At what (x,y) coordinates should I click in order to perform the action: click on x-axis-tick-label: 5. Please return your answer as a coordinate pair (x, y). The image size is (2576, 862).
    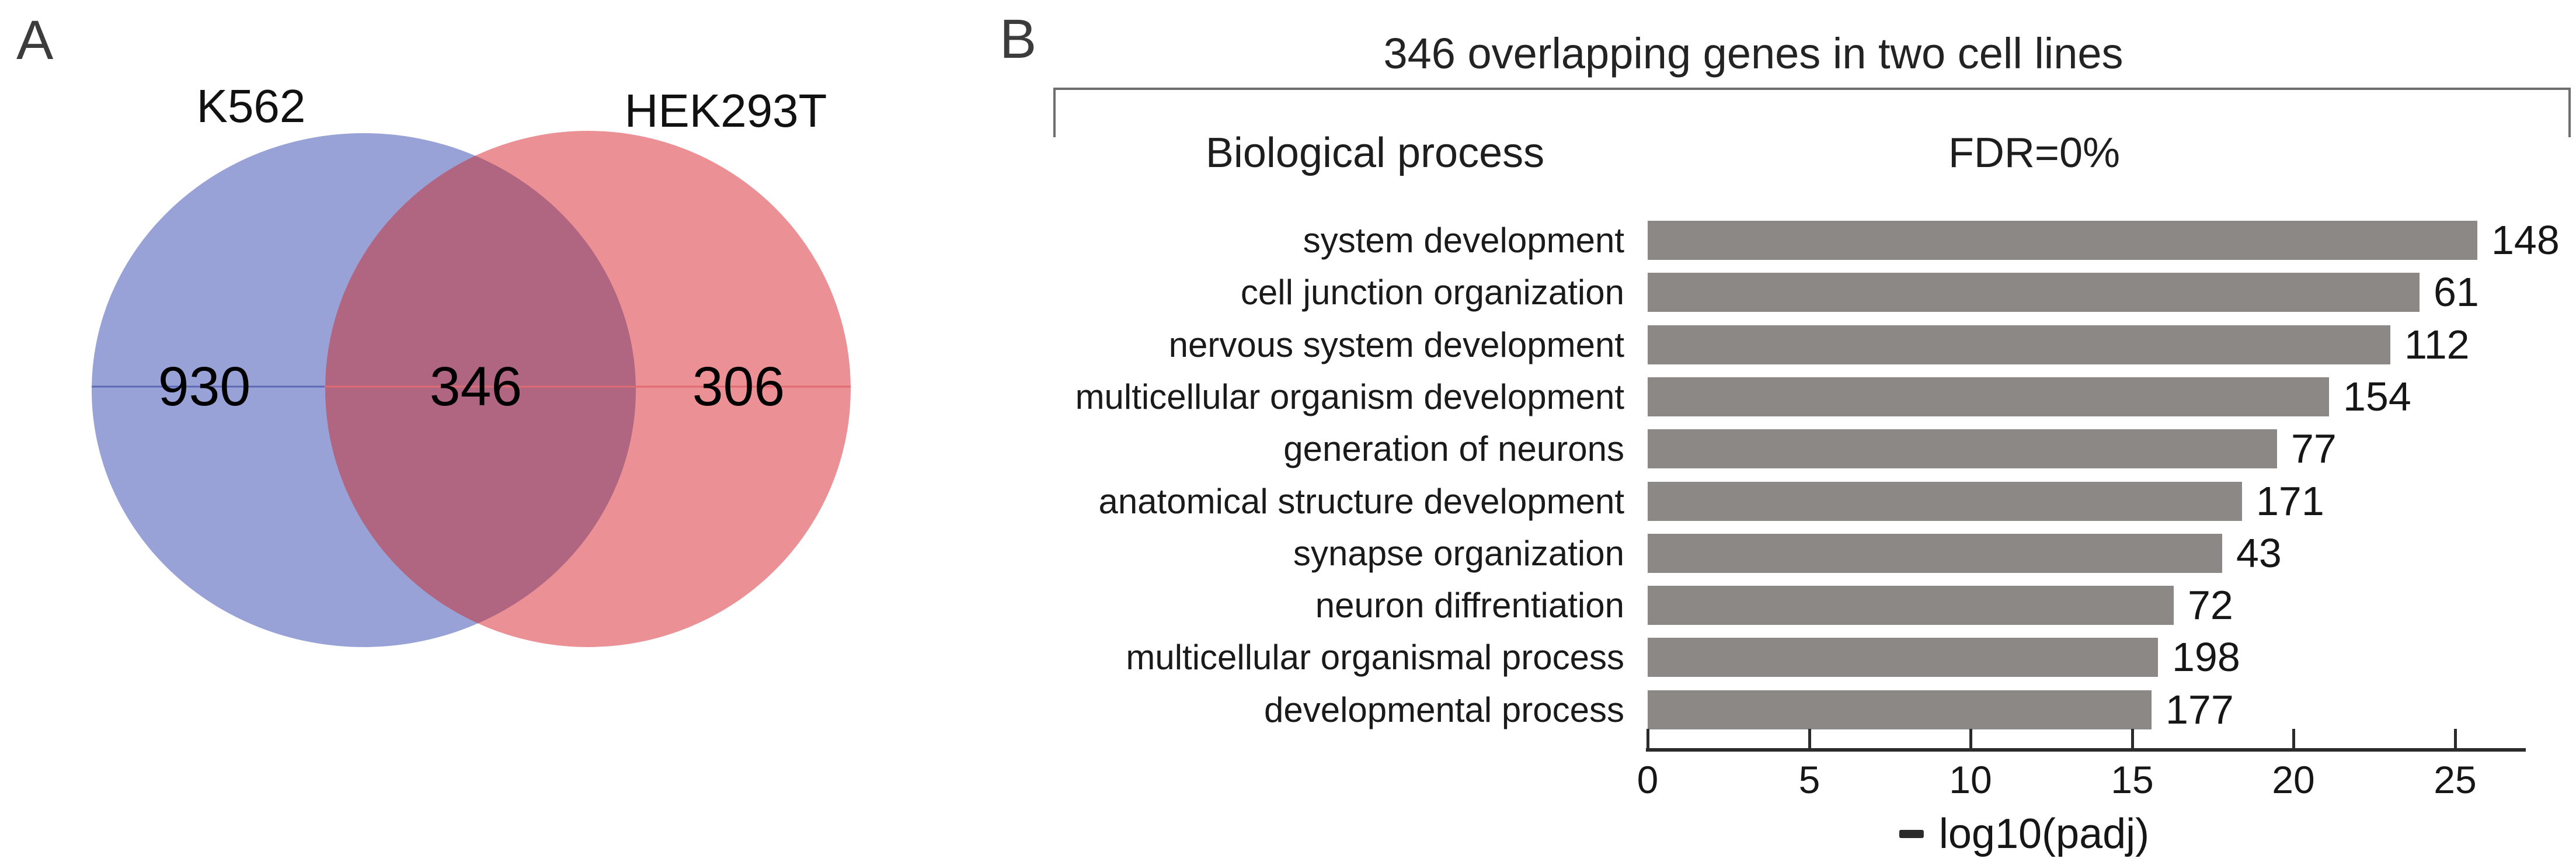
    Looking at the image, I should click on (1809, 779).